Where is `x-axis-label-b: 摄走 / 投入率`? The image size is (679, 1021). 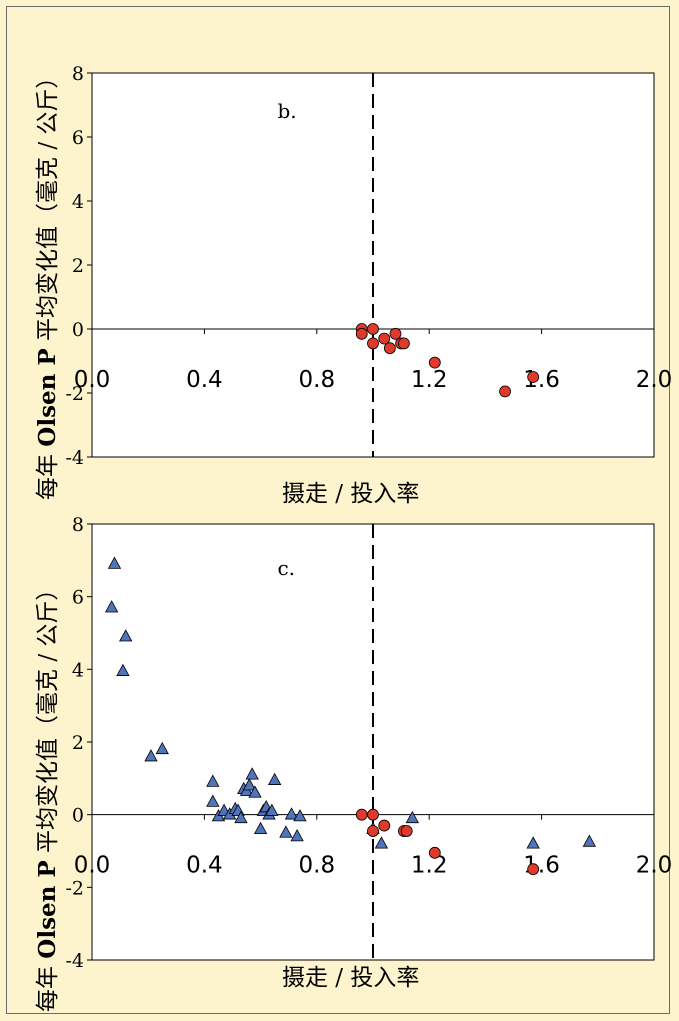 x-axis-label-b: 摄走 / 投入率 is located at coordinates (351, 494).